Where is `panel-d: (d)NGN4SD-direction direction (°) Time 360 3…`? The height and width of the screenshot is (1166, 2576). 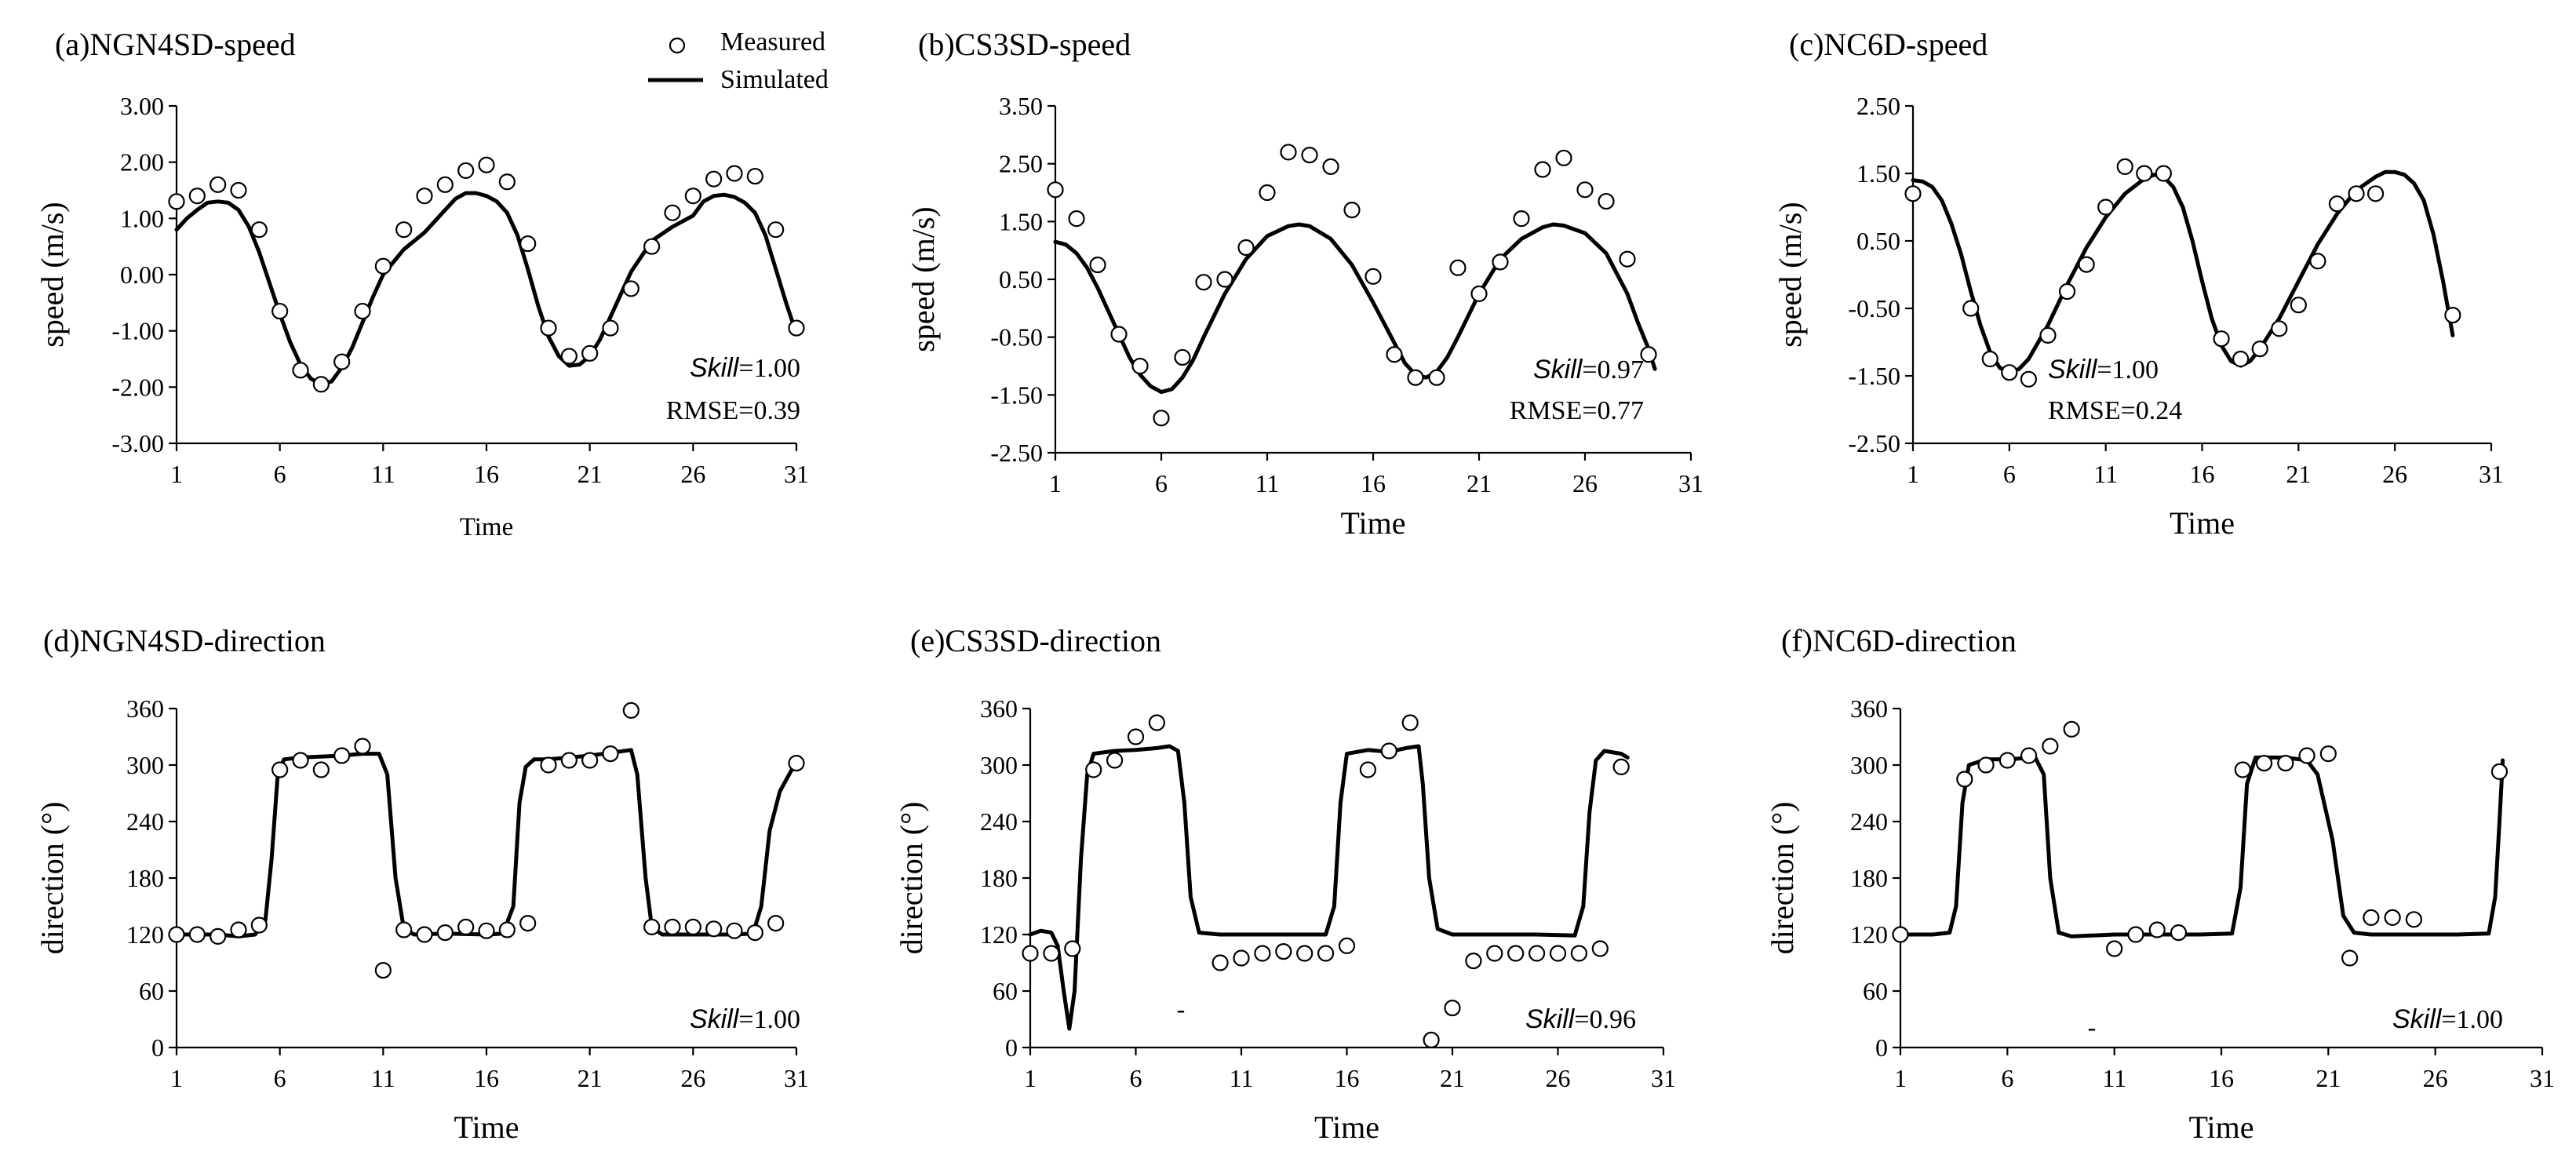
panel-d: (d)NGN4SD-direction direction (°) Time 360 3… is located at coordinates (422, 884).